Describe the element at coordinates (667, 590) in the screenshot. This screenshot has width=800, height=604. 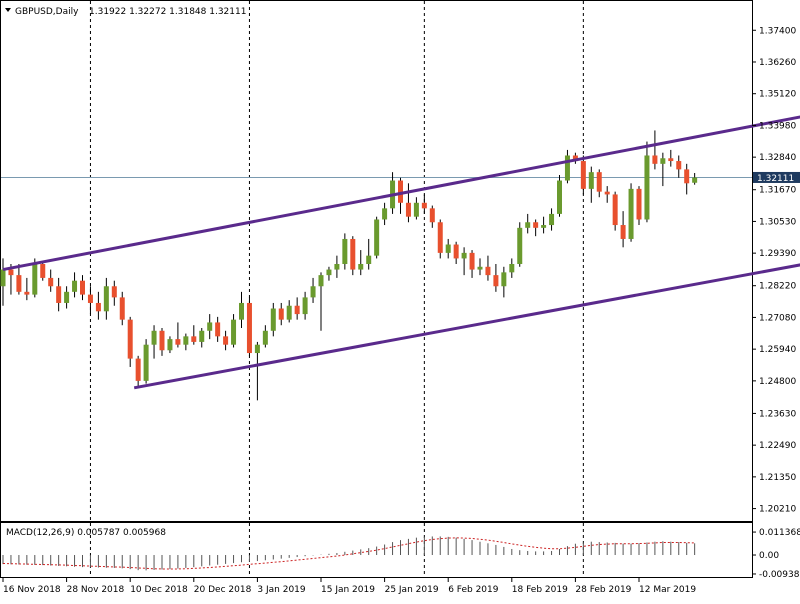
I see `time-tick-label: 12 Mar 2019` at that location.